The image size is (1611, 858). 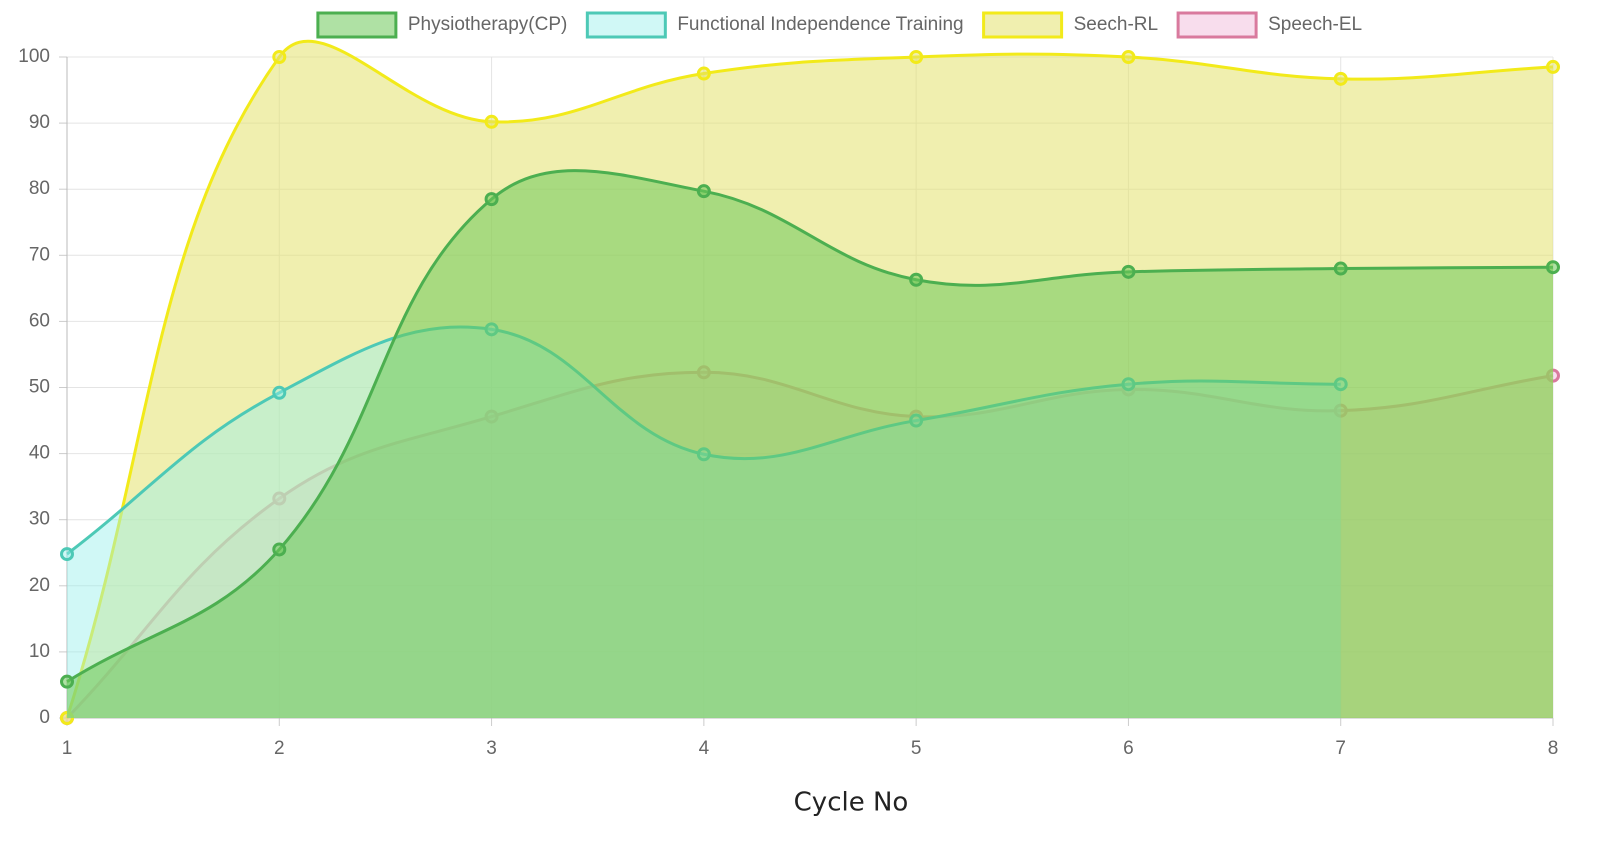 What do you see at coordinates (39, 519) in the screenshot?
I see `y-tick-label: 30` at bounding box center [39, 519].